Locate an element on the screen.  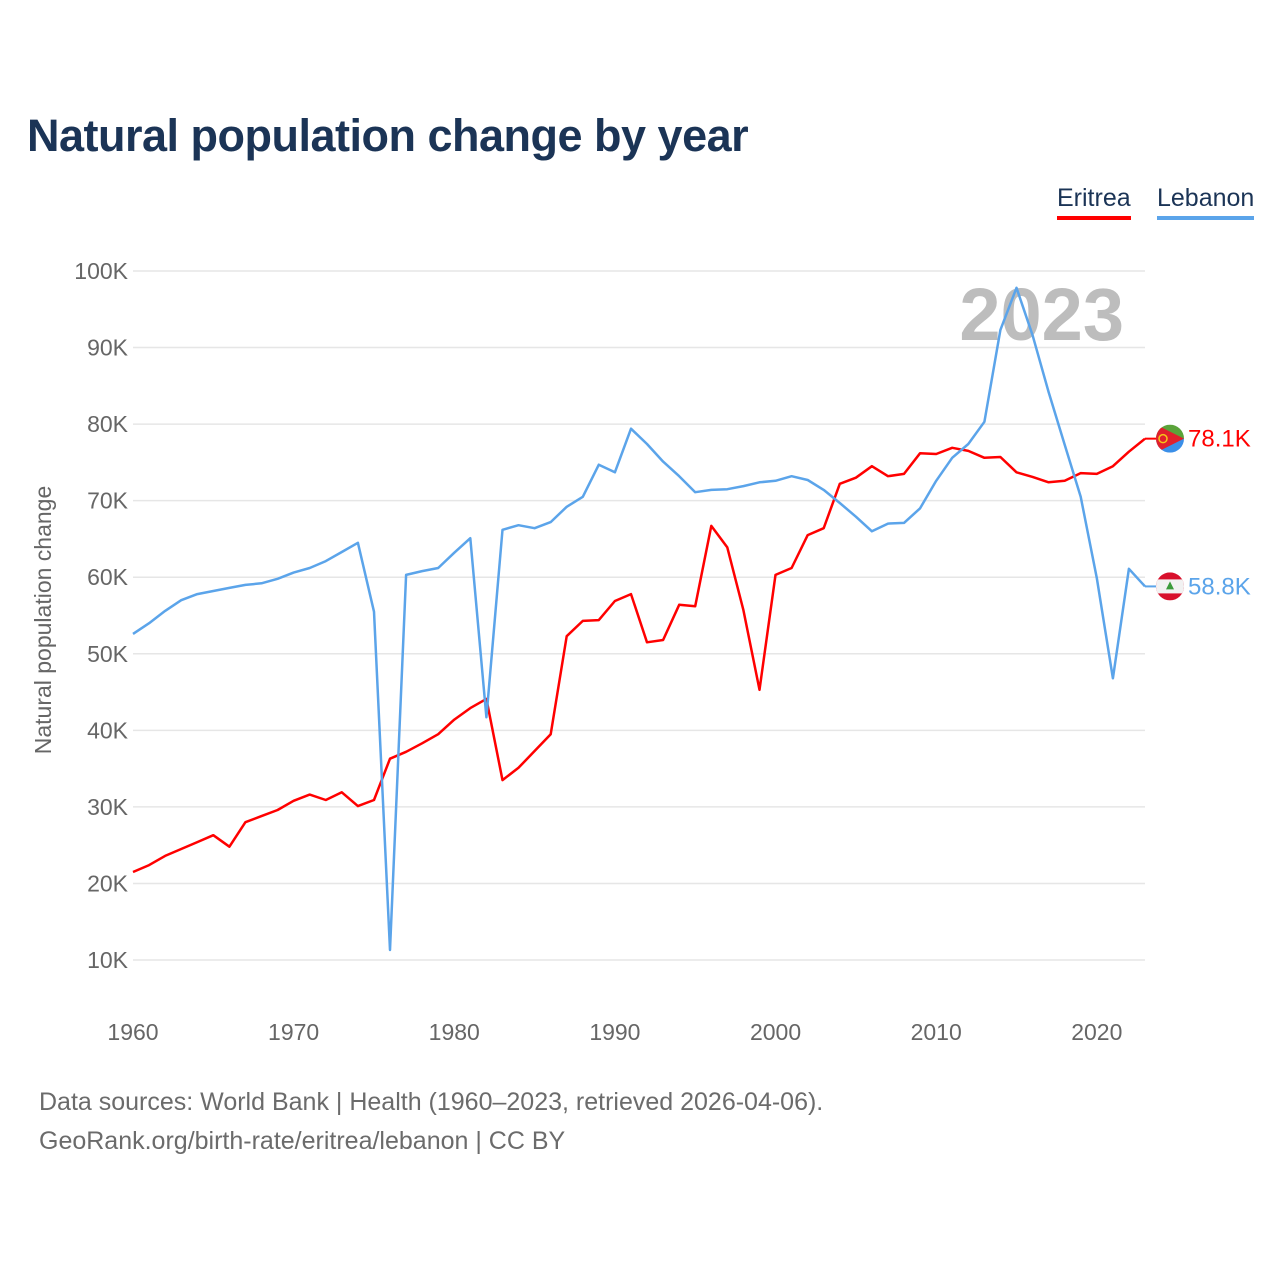
legend-item-lebanon: Lebanon is located at coordinates (1206, 202).